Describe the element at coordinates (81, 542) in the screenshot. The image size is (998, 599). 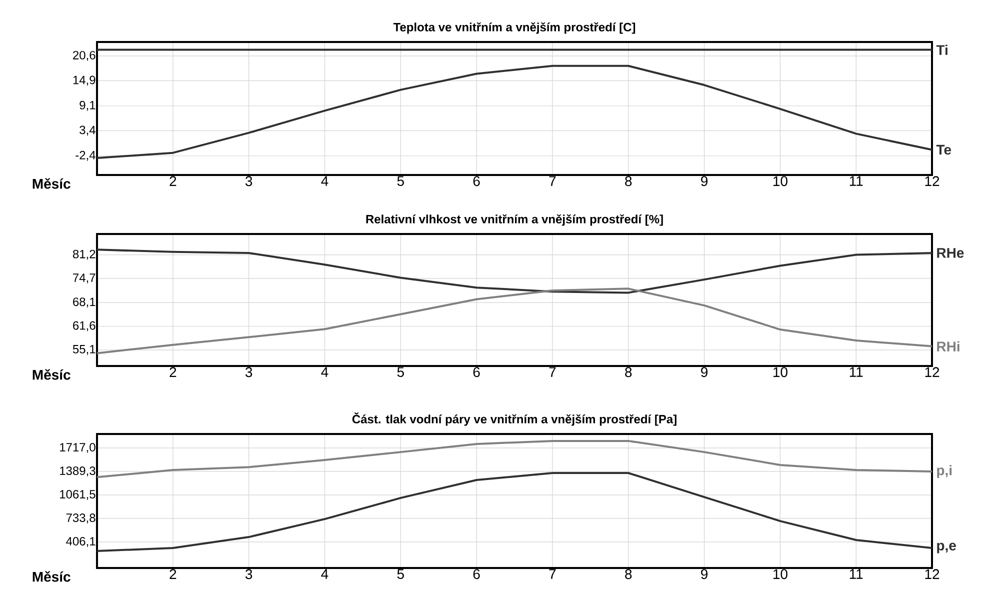
I see `y-tick-label: 406,1` at that location.